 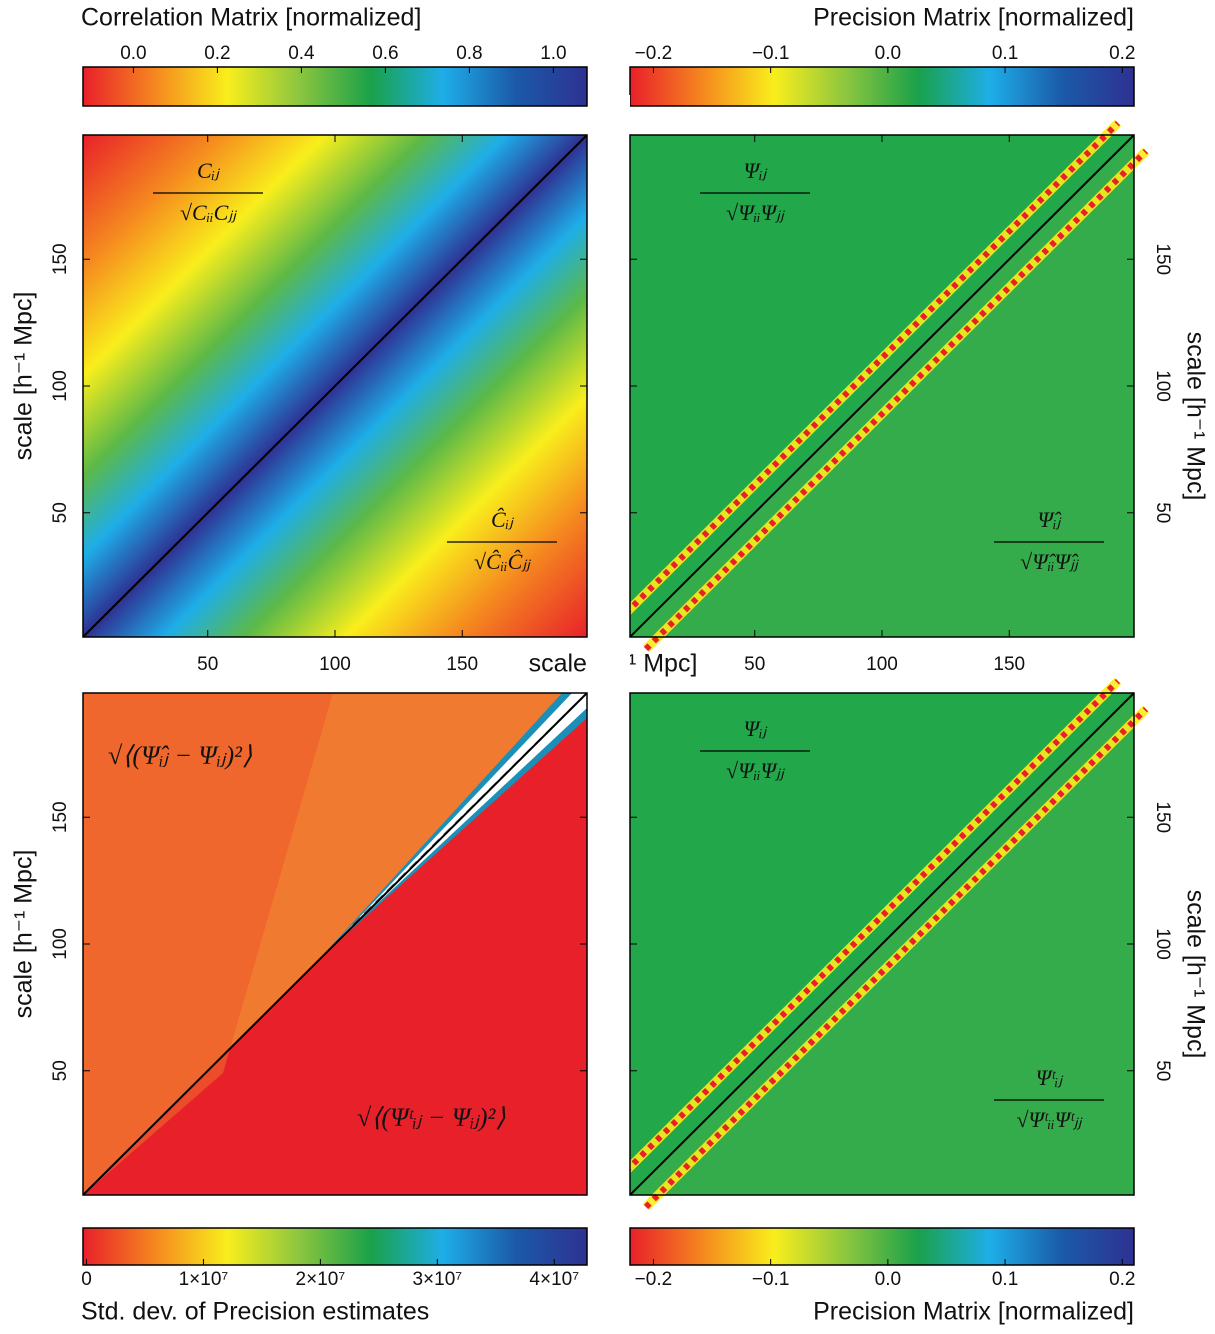 What do you see at coordinates (321, 1279) in the screenshot?
I see `tick-label: 2×10⁷` at bounding box center [321, 1279].